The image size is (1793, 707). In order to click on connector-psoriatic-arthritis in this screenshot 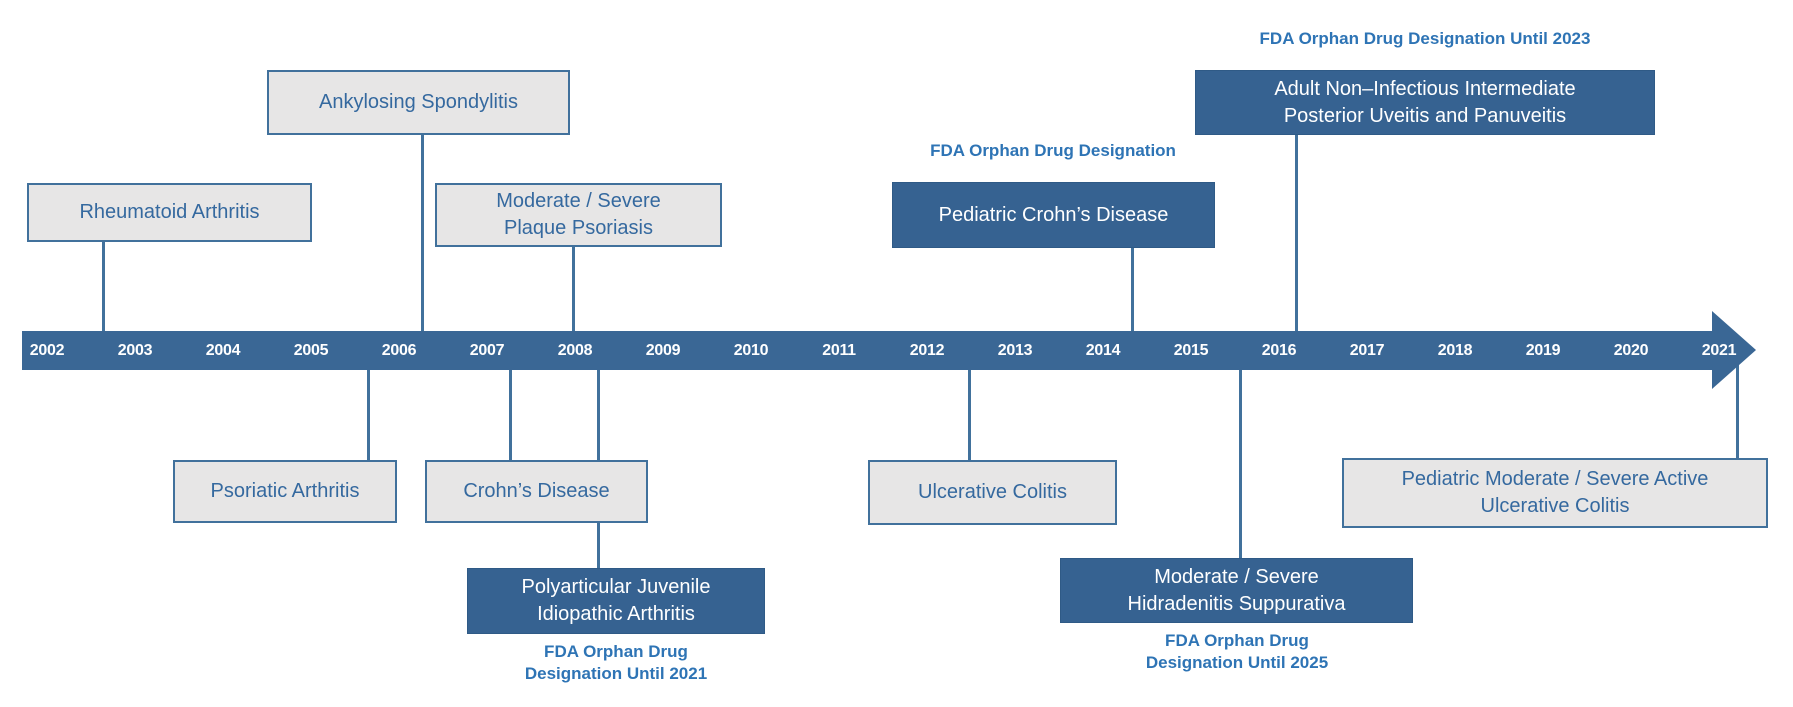, I will do `click(368, 415)`.